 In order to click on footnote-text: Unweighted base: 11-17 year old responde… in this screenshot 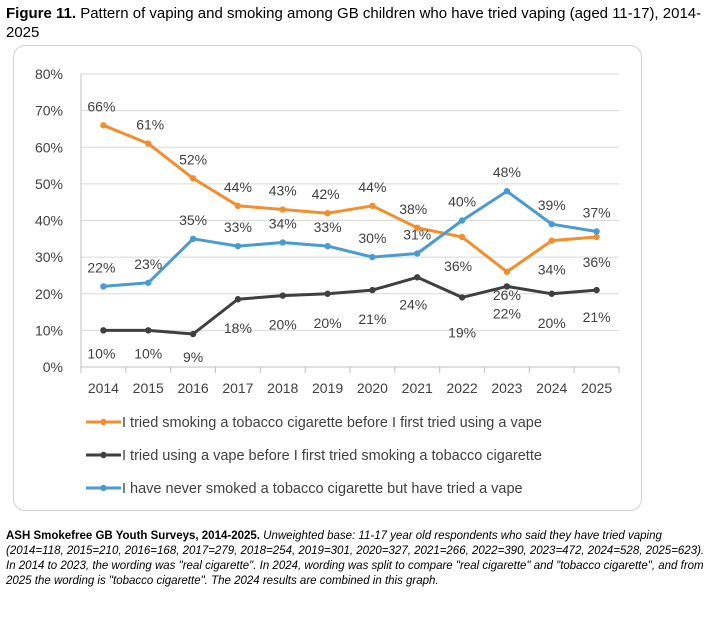, I will do `click(355, 558)`.